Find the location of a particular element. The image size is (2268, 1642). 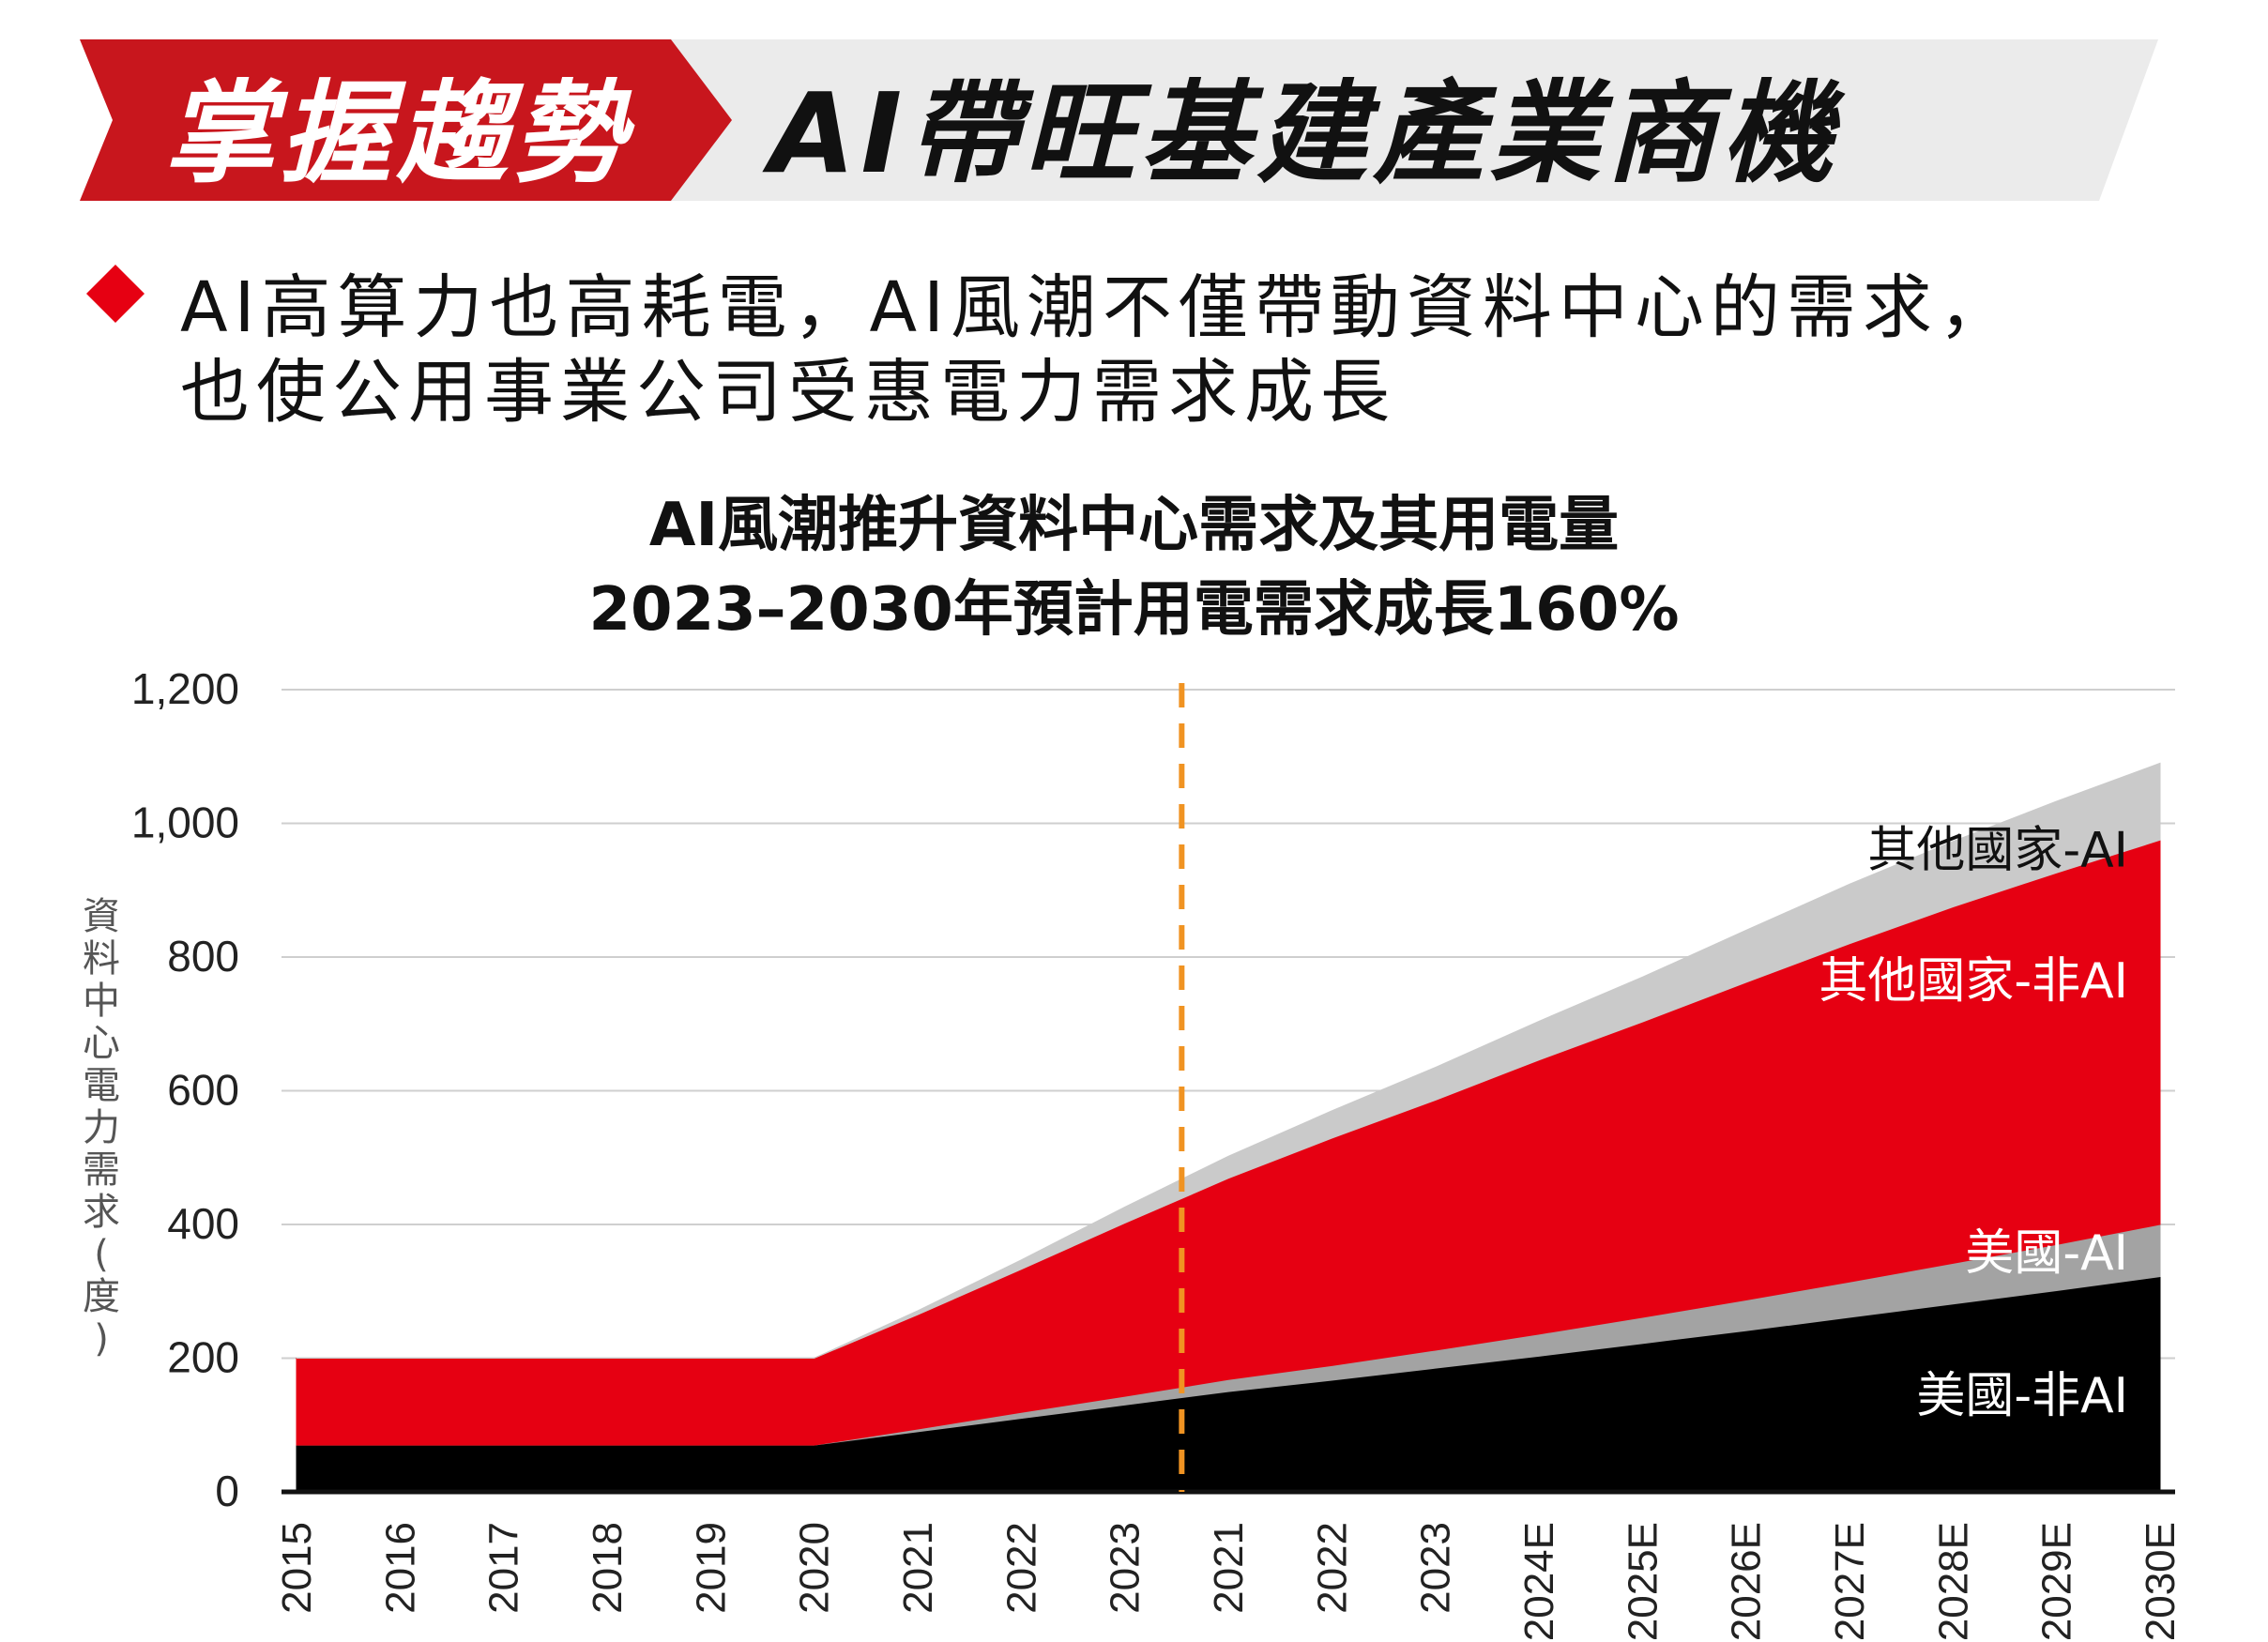

series-label: 美國-AI is located at coordinates (2046, 1253).